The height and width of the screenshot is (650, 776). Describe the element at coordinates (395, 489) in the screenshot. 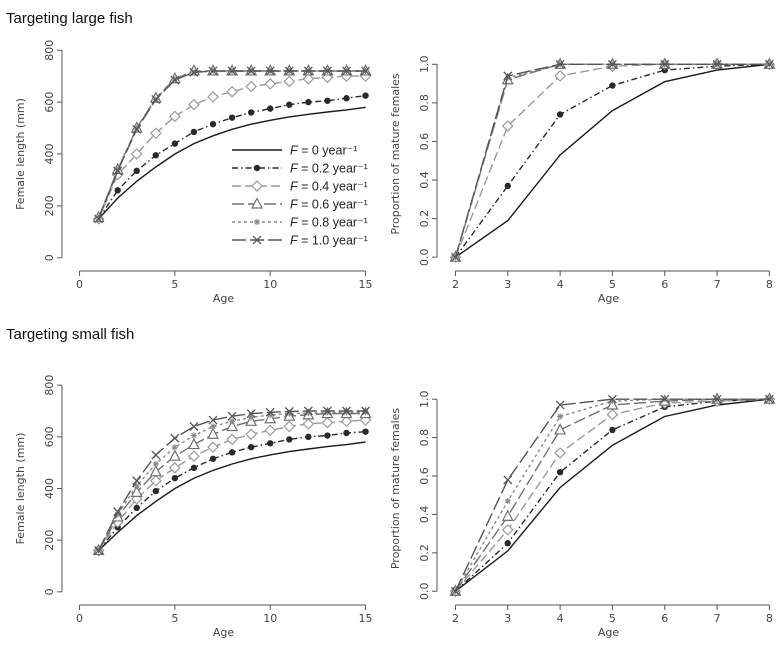

I see `y-axis-title: Proportion of mature females` at that location.